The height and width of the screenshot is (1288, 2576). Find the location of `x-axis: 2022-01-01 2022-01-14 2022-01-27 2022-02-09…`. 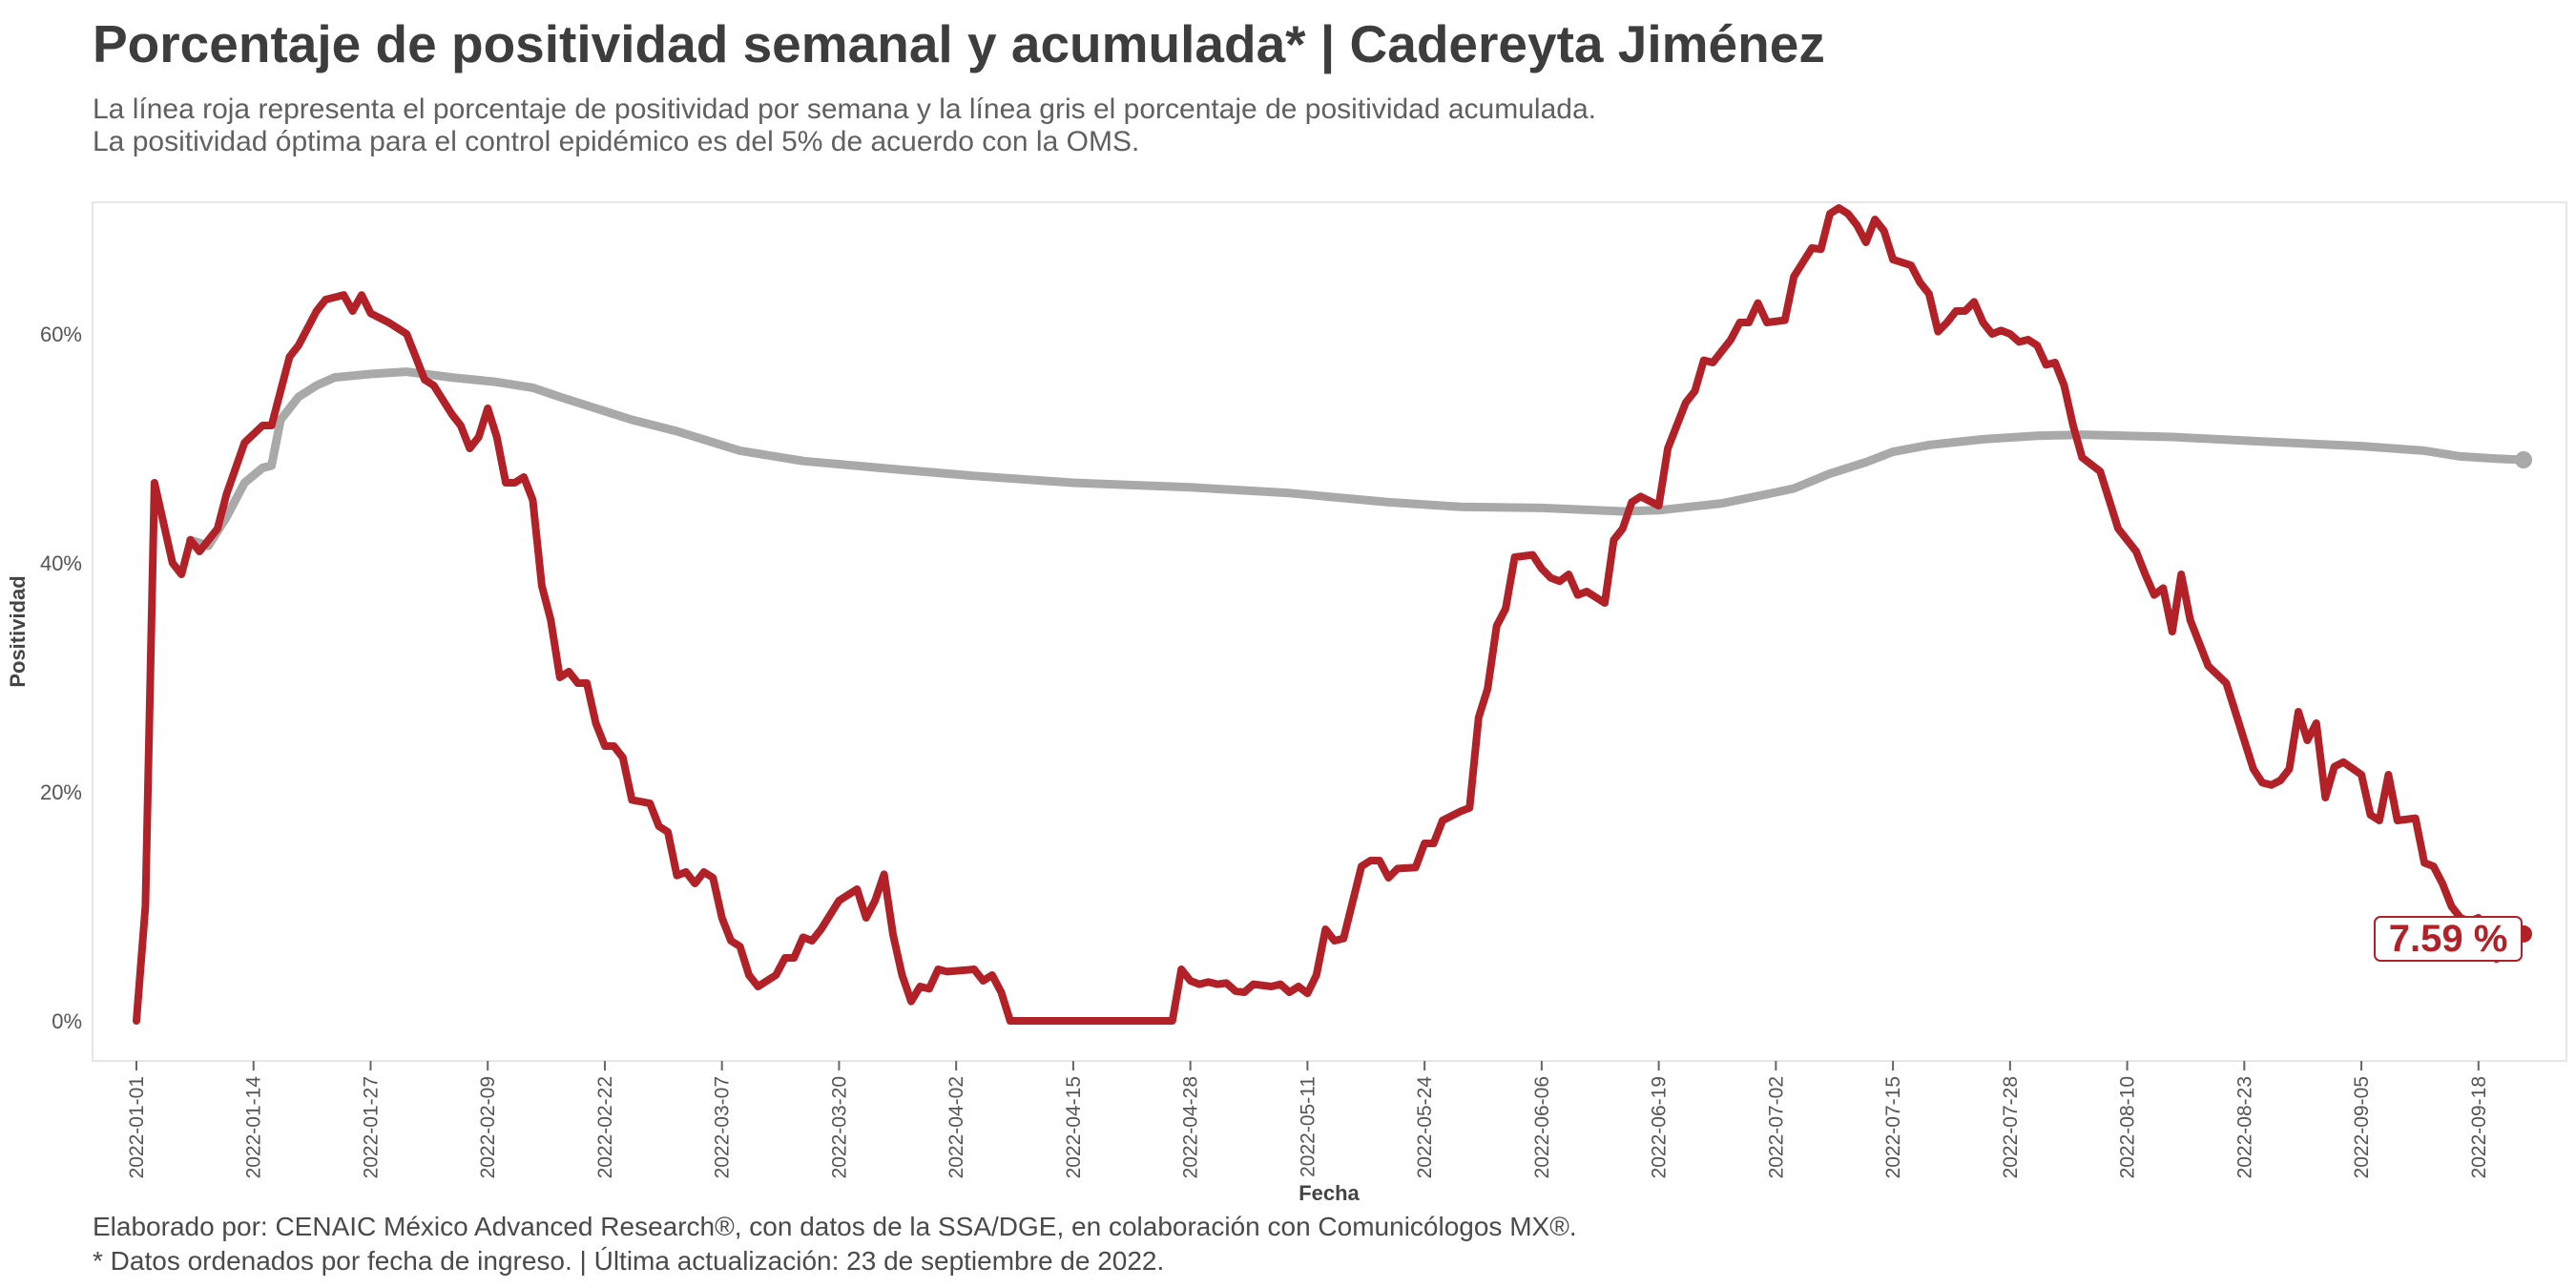

x-axis: 2022-01-01 2022-01-14 2022-01-27 2022-02-09… is located at coordinates (1308, 1119).